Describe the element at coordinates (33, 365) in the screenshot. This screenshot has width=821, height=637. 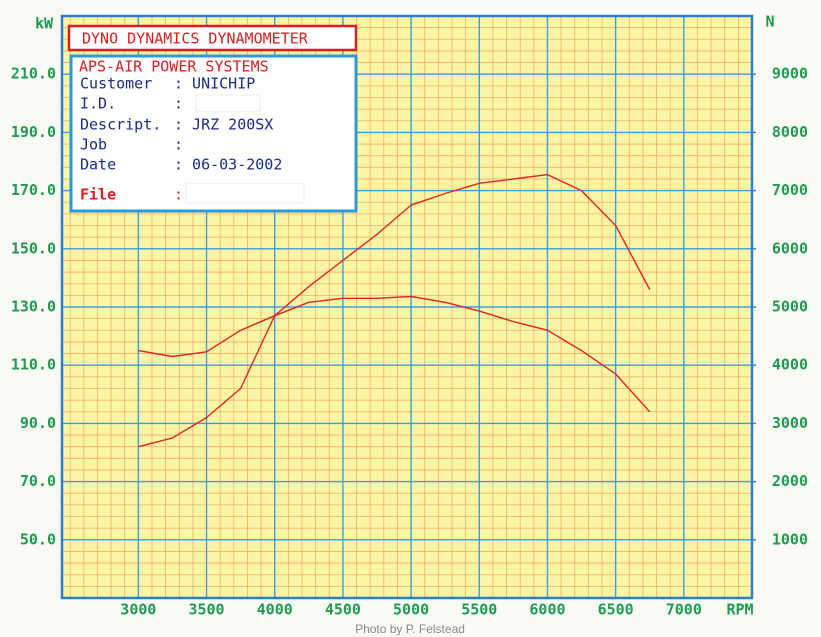
I see `y-tick-label: 110.0` at that location.